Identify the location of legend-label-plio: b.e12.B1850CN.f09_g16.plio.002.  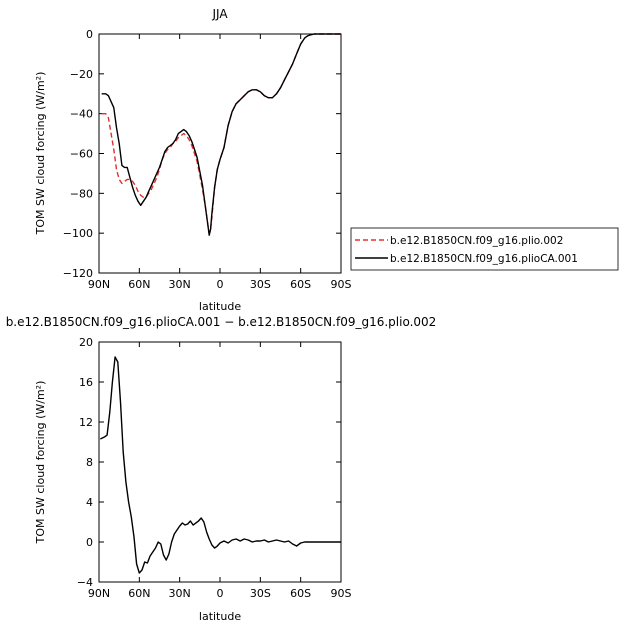
(476, 241).